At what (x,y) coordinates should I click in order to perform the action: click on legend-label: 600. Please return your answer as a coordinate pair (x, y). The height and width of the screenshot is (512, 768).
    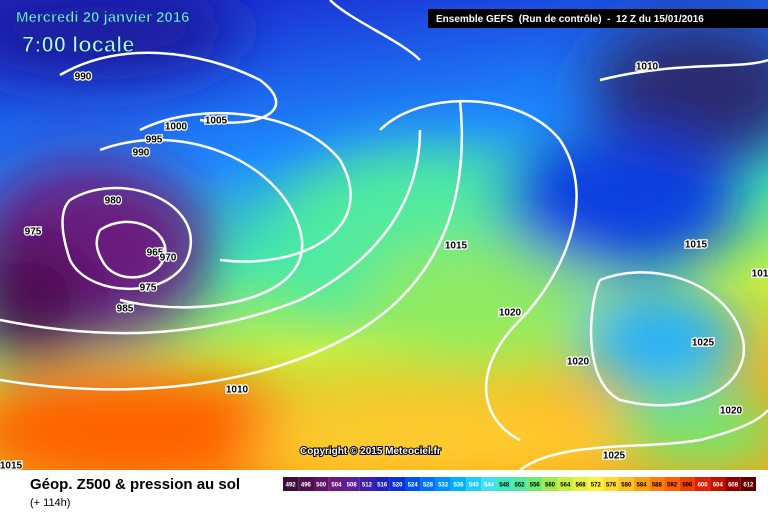
    Looking at the image, I should click on (703, 486).